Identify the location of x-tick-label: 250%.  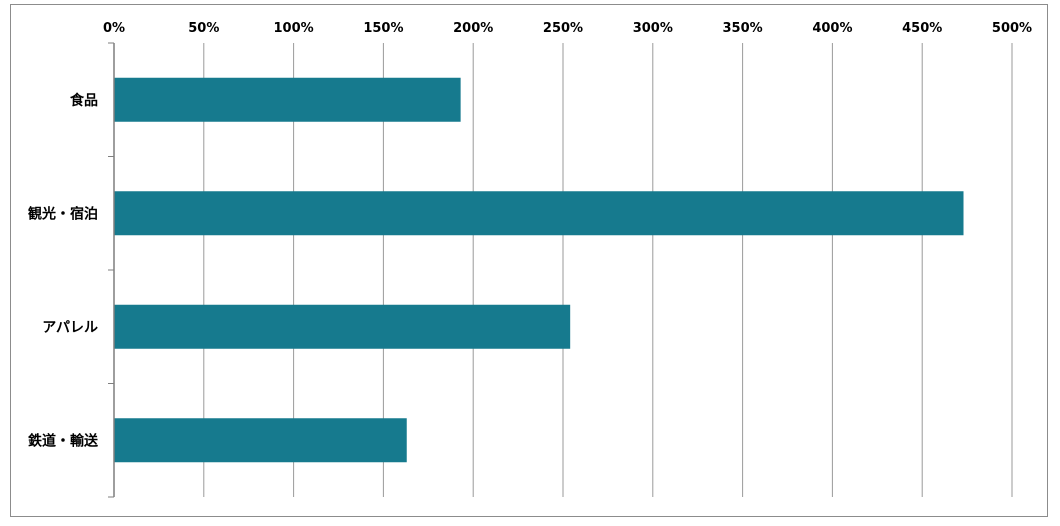
(563, 28).